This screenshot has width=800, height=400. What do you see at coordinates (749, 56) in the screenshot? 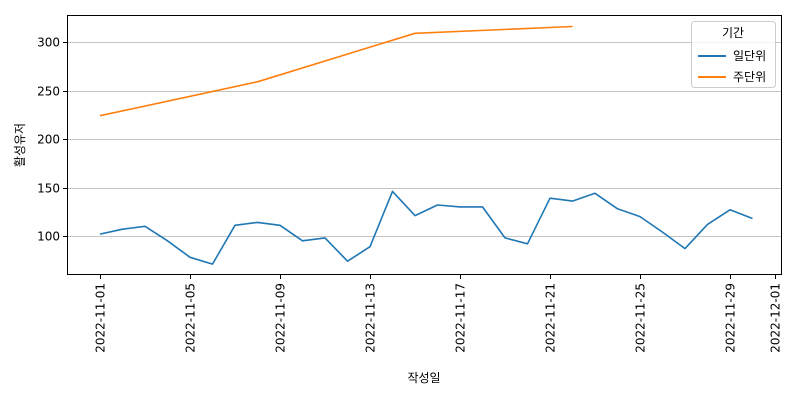
I see `legend-label-daily: 일단위` at bounding box center [749, 56].